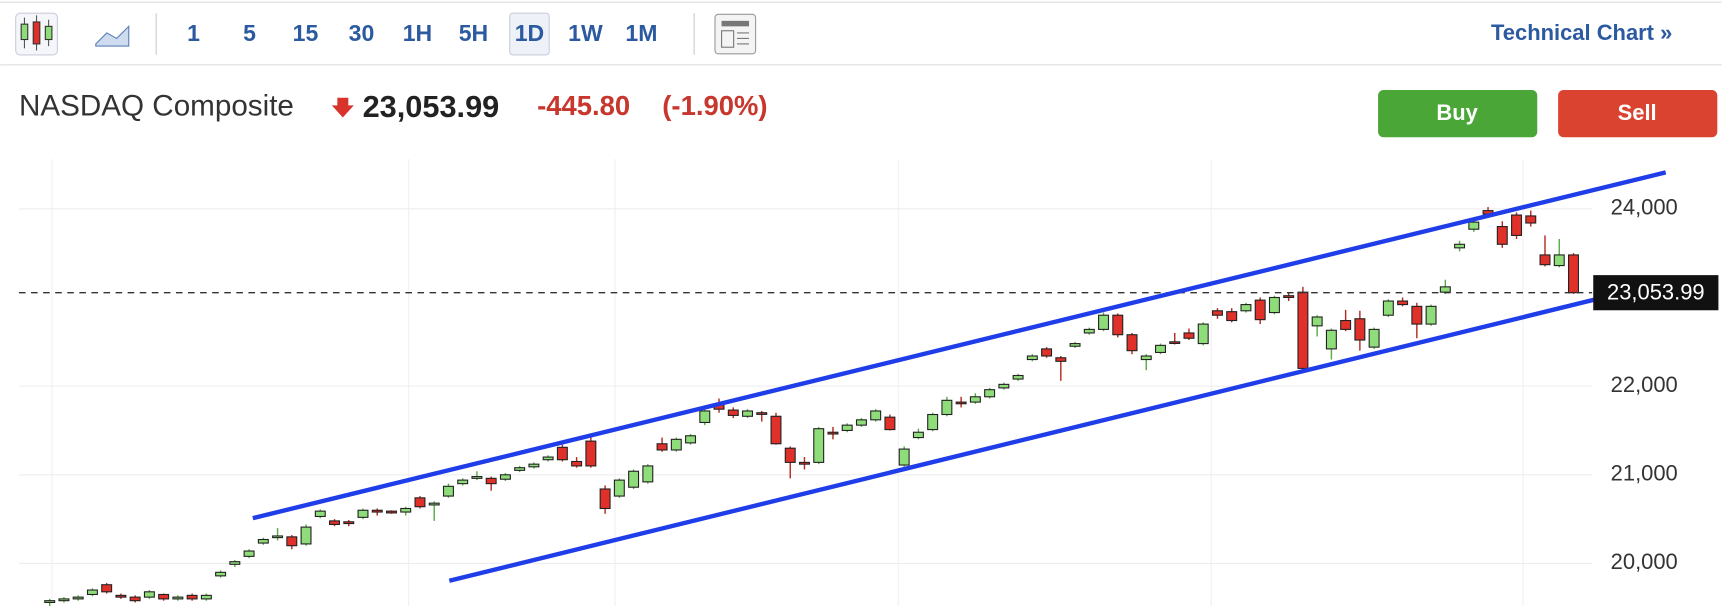  Describe the element at coordinates (112, 36) in the screenshot. I see `line-icon` at that location.